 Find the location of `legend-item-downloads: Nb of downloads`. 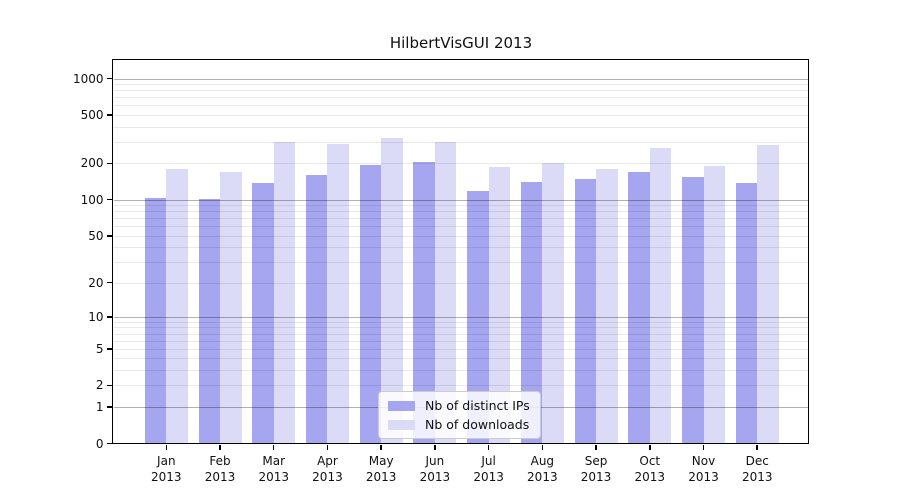

legend-item-downloads: Nb of downloads is located at coordinates (459, 424).